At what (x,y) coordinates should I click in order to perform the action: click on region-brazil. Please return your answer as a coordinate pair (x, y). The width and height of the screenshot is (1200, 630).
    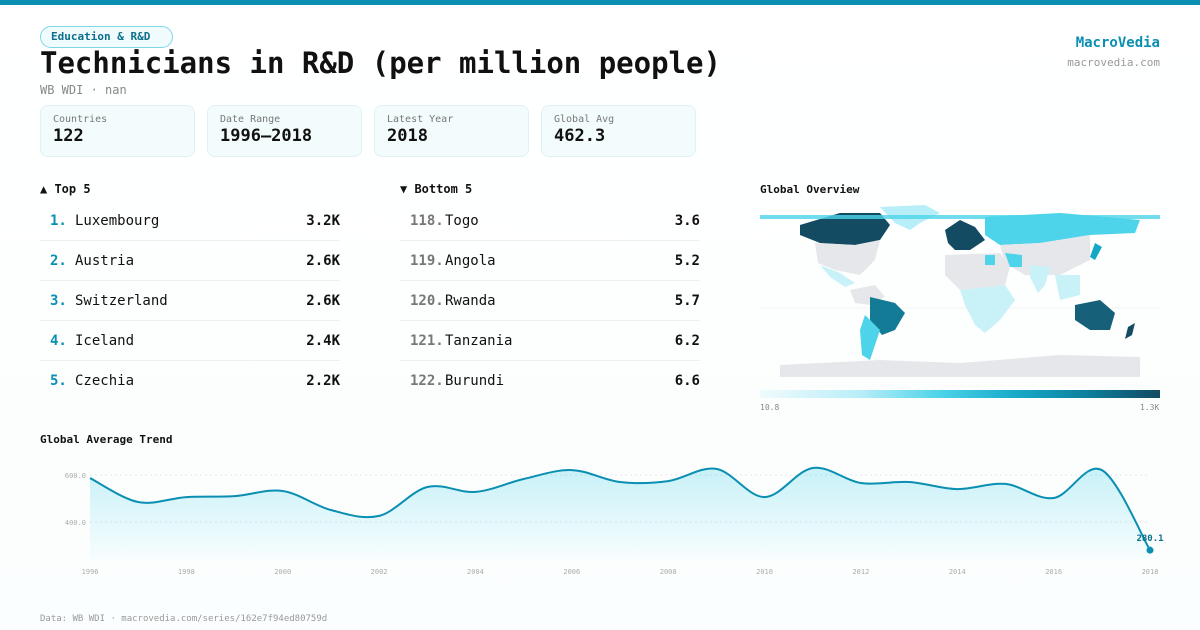
    Looking at the image, I should click on (887, 316).